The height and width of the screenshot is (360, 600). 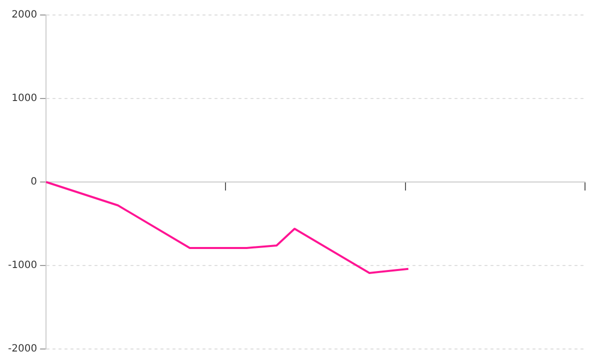 I want to click on y-tick-label: -1000, so click(x=23, y=266).